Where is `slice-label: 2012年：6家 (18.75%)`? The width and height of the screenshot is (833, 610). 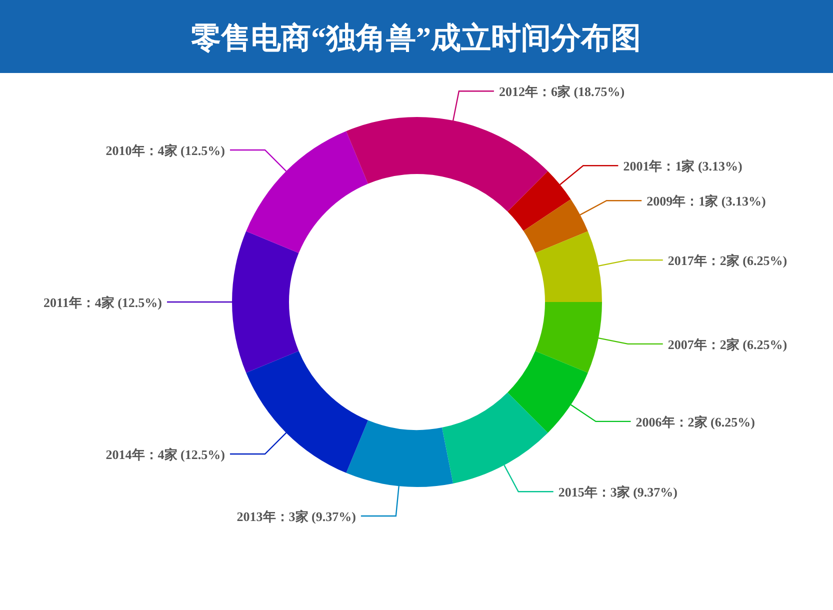 slice-label: 2012年：6家 (18.75%) is located at coordinates (561, 92).